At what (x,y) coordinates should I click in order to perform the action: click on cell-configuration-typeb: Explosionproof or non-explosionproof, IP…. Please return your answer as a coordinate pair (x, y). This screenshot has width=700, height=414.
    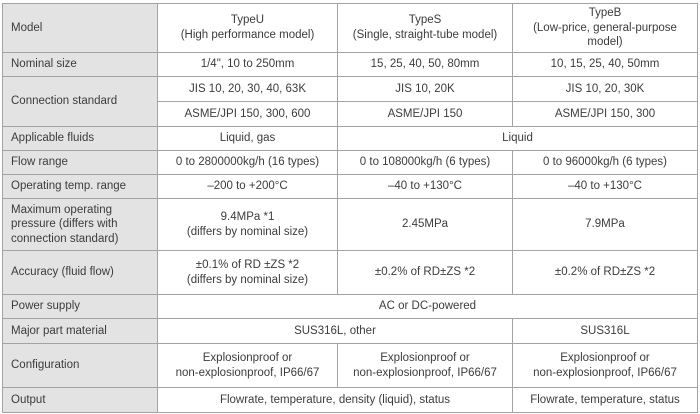
    Looking at the image, I should click on (605, 366).